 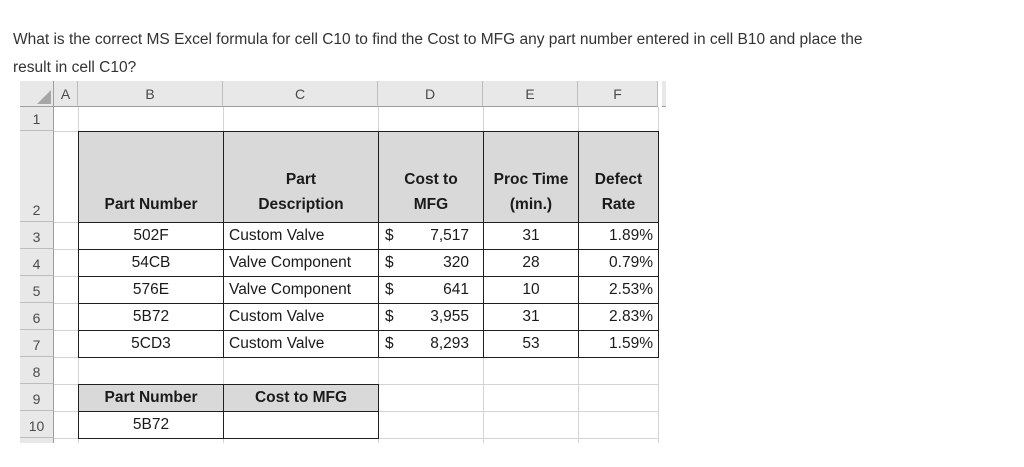 I want to click on cell-D5: $ 641, so click(x=431, y=290).